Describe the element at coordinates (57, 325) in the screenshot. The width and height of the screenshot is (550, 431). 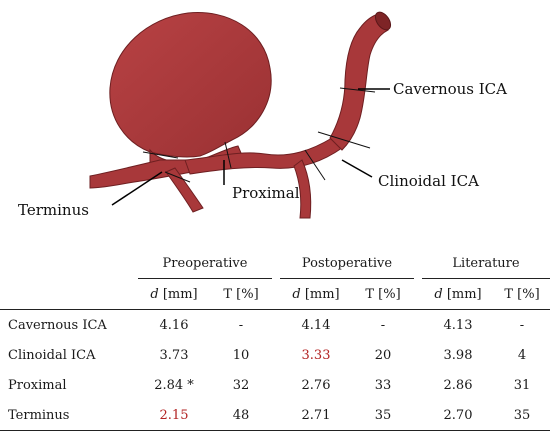
I see `row-label: Cavernous ICA` at that location.